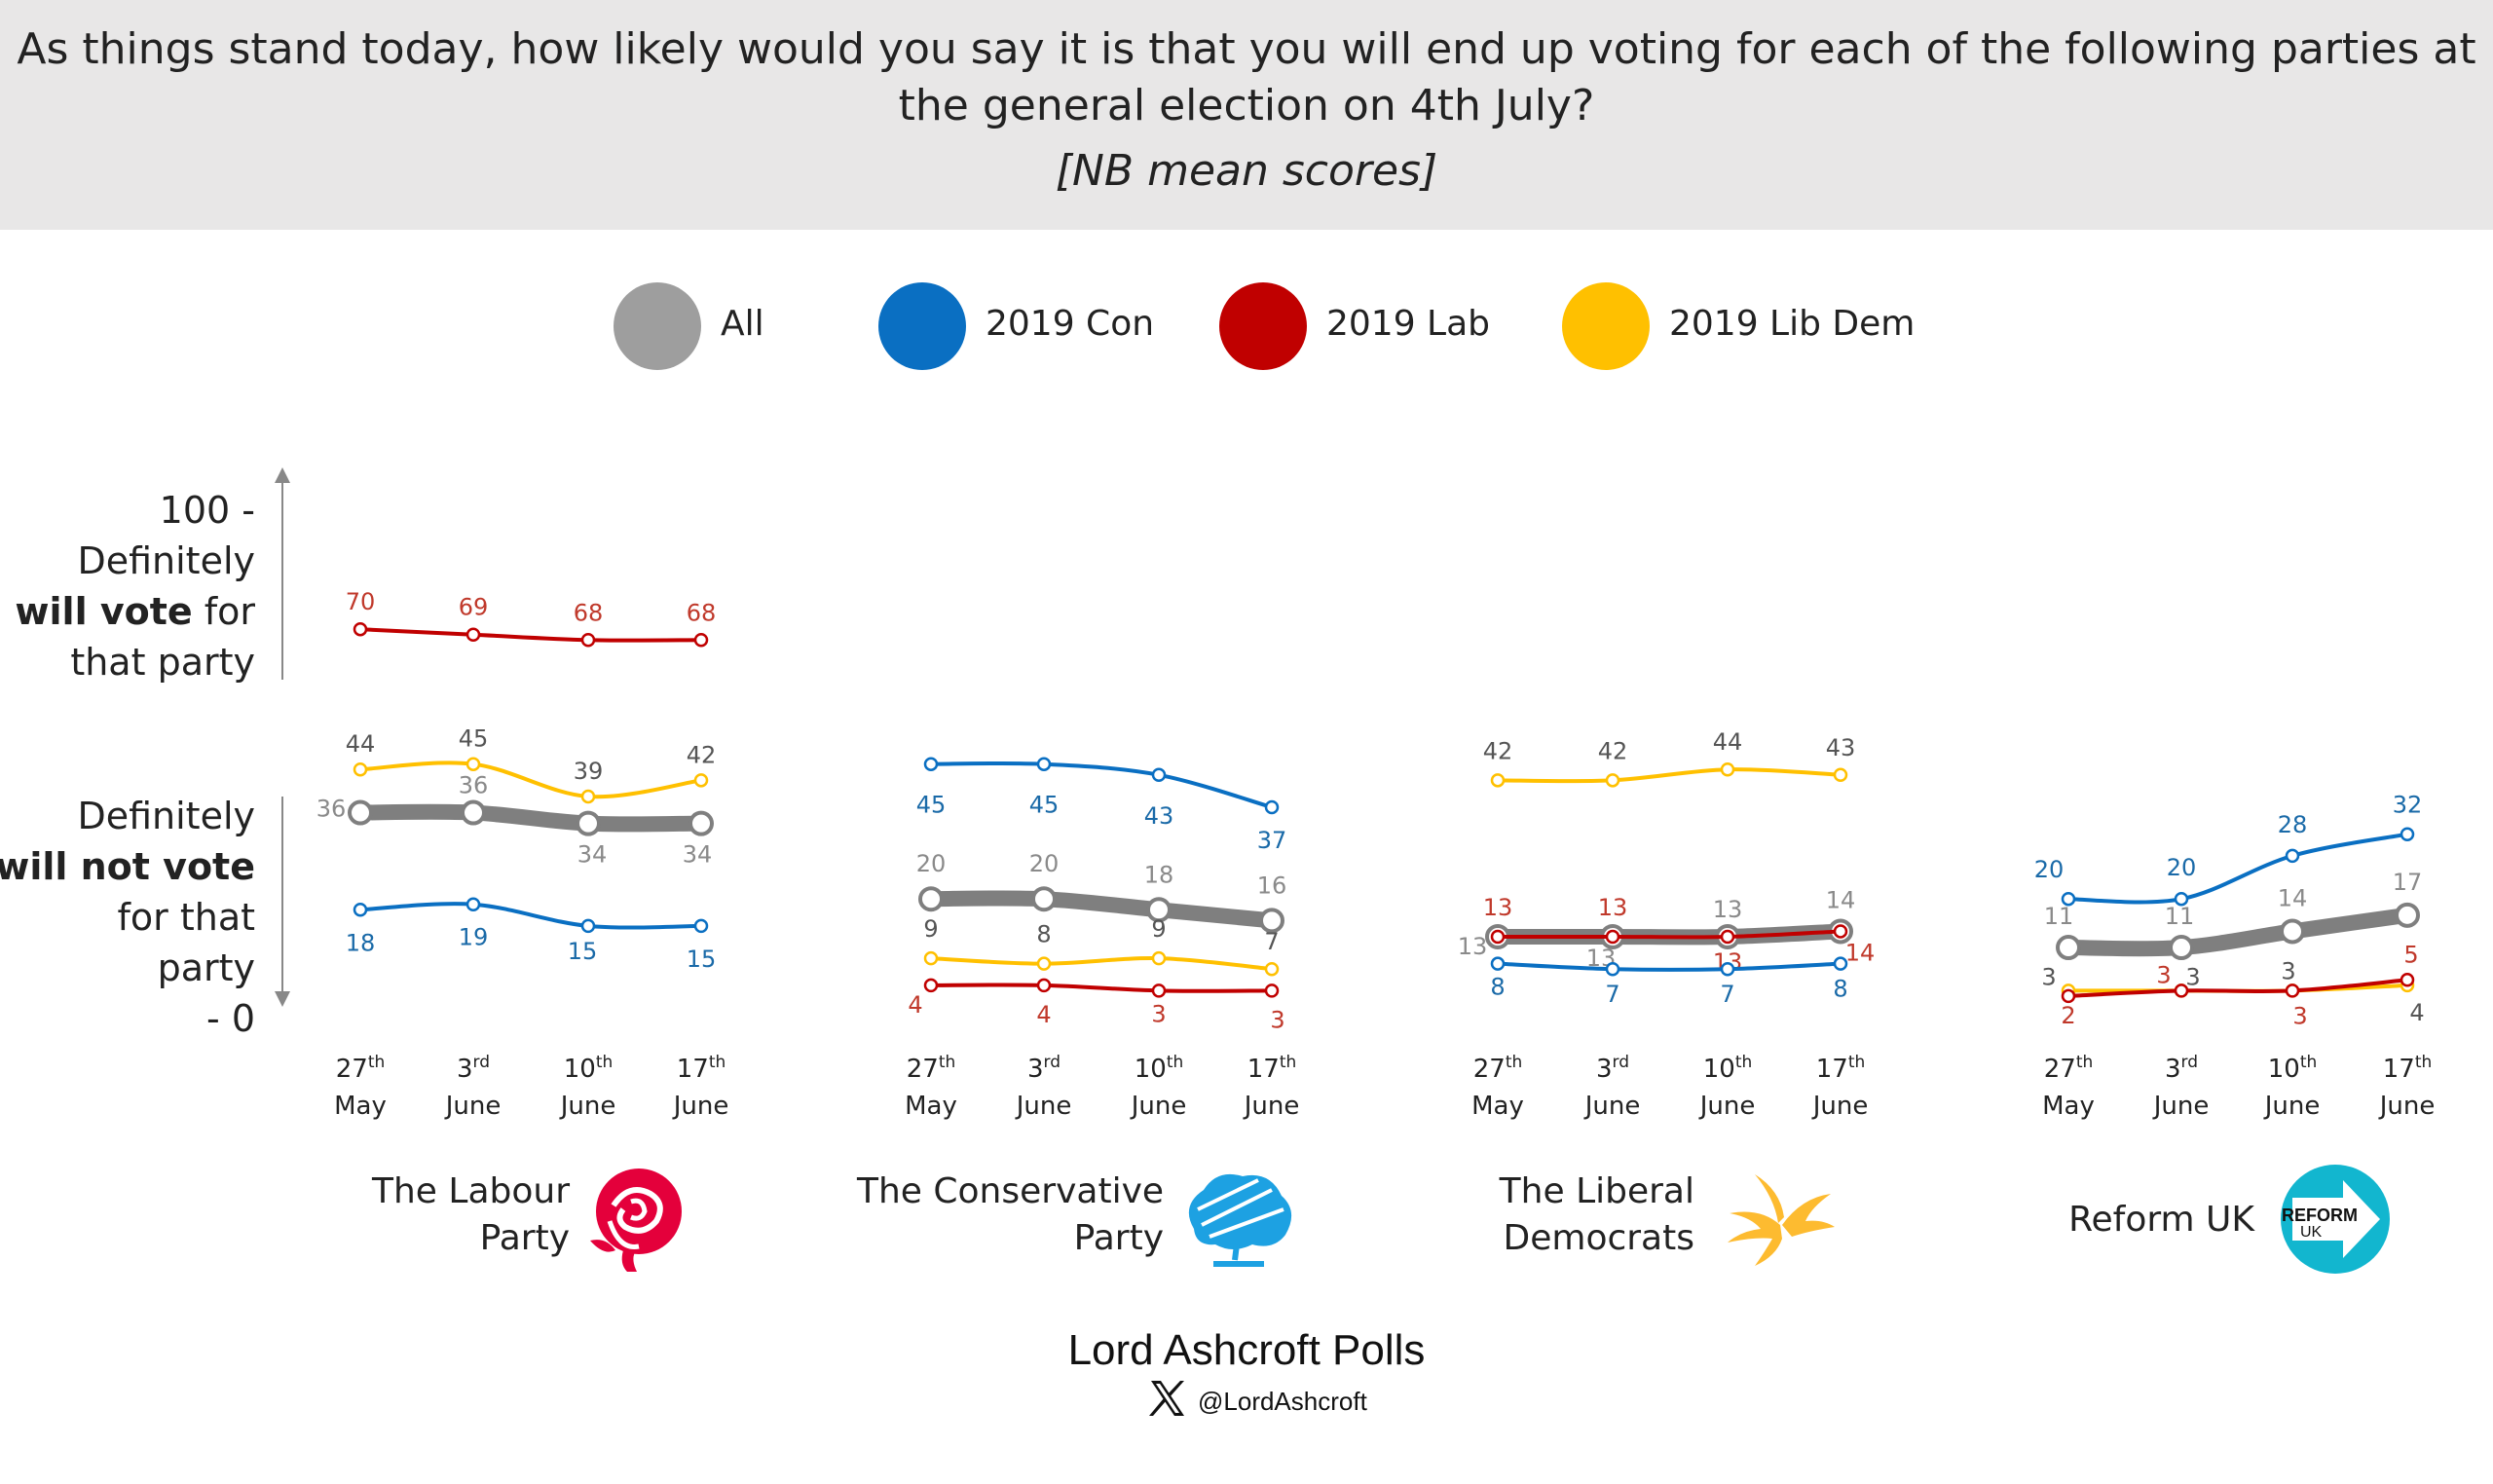  Describe the element at coordinates (1578, 1215) in the screenshot. I see `party-label-libdem: The Liberal Democrats` at that location.